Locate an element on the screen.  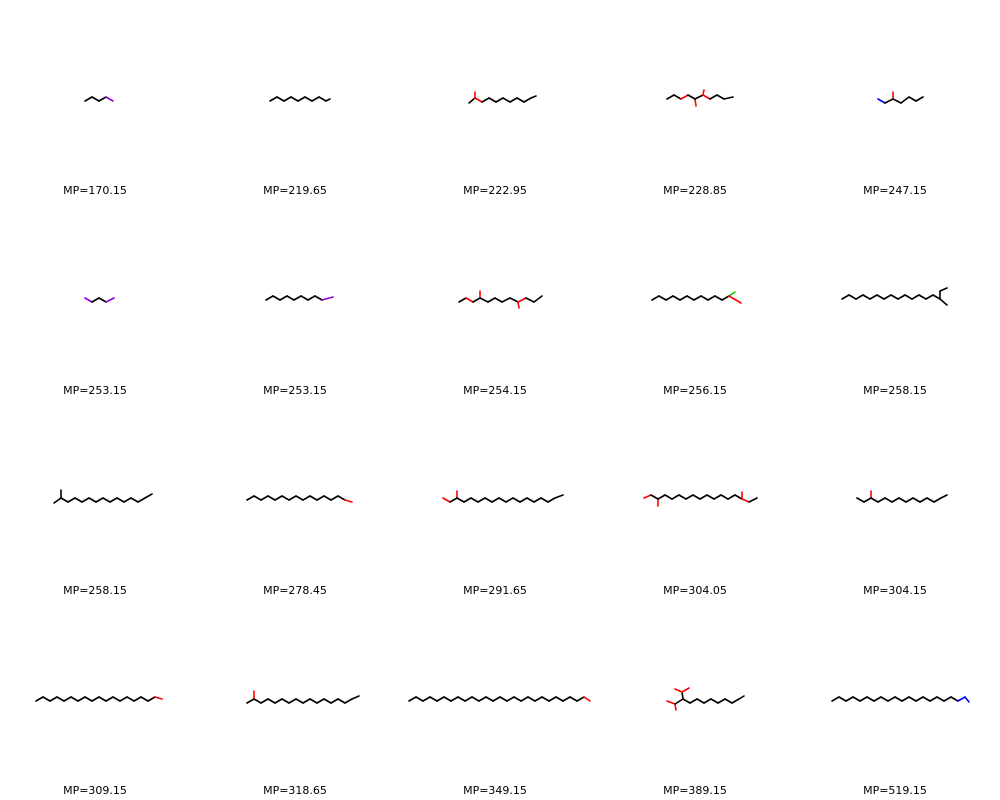
molecule-cell: MP=519.15 is located at coordinates (900, 700).